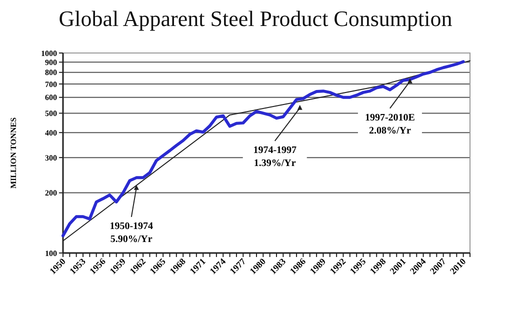 The height and width of the screenshot is (316, 511). What do you see at coordinates (390, 124) in the screenshot?
I see `annotation: 1997-2010E 2.08%/Yr` at bounding box center [390, 124].